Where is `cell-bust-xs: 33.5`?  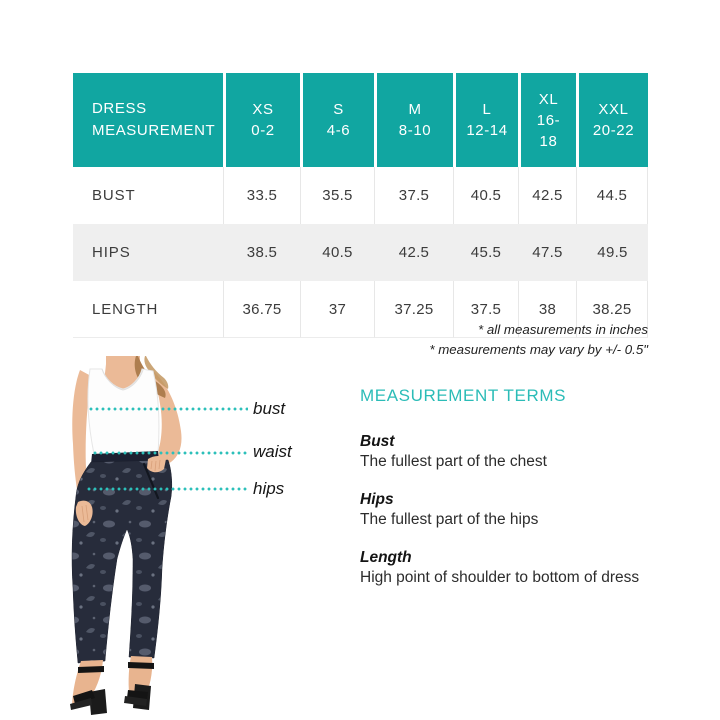 cell-bust-xs: 33.5 is located at coordinates (261, 195).